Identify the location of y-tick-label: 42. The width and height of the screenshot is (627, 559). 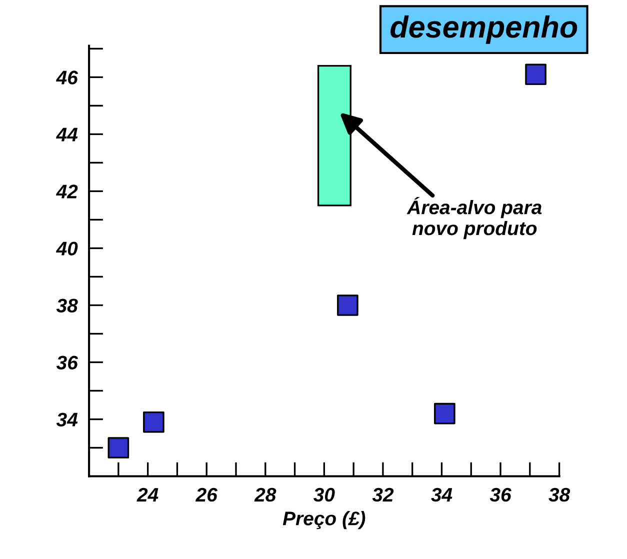
(67, 191).